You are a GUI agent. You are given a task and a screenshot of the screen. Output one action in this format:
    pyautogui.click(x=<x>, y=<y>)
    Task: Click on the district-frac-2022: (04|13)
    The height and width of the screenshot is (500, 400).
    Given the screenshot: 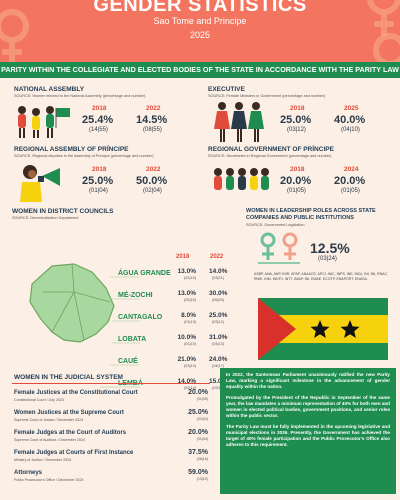 What is the action you would take?
    pyautogui.click(x=218, y=344)
    